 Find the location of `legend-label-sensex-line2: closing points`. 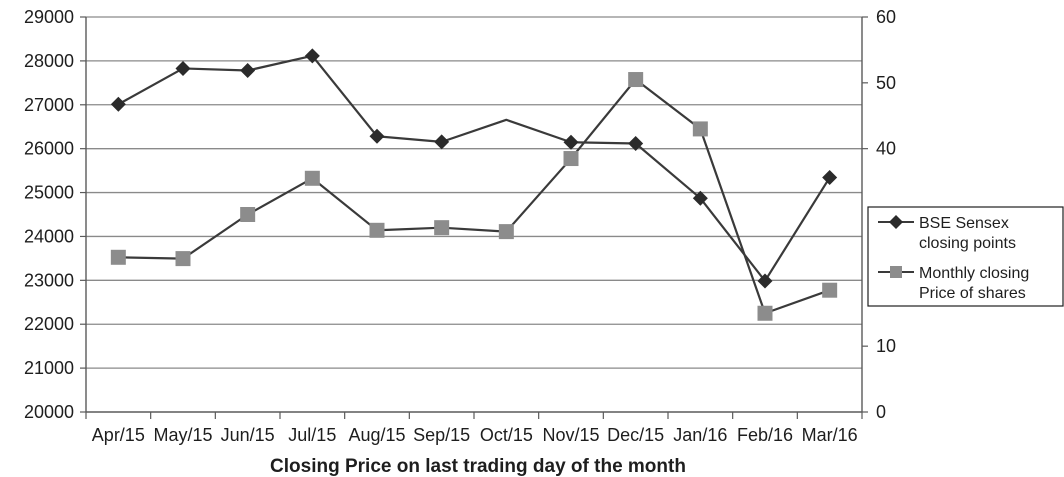

legend-label-sensex-line2: closing points is located at coordinates (967, 243).